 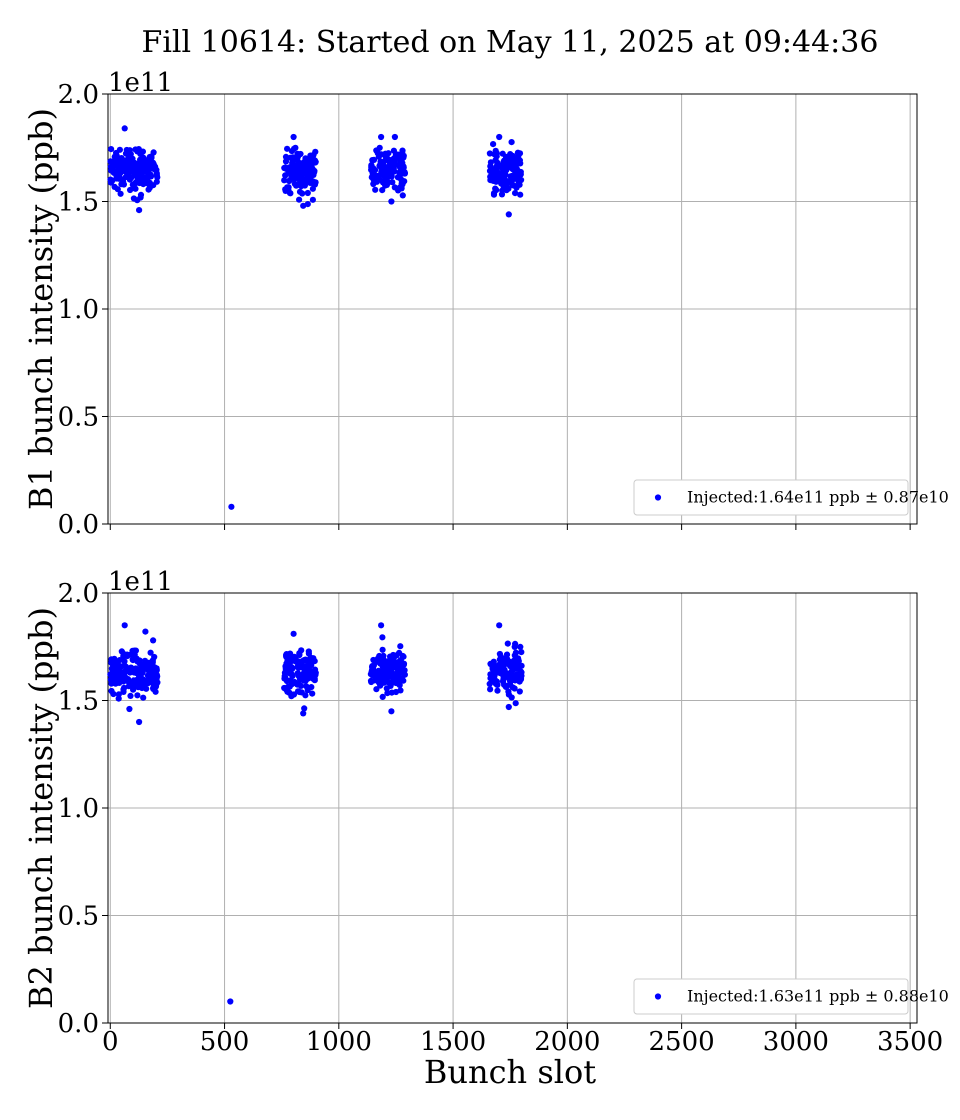 I want to click on x-tick-label: 500, so click(x=225, y=1042).